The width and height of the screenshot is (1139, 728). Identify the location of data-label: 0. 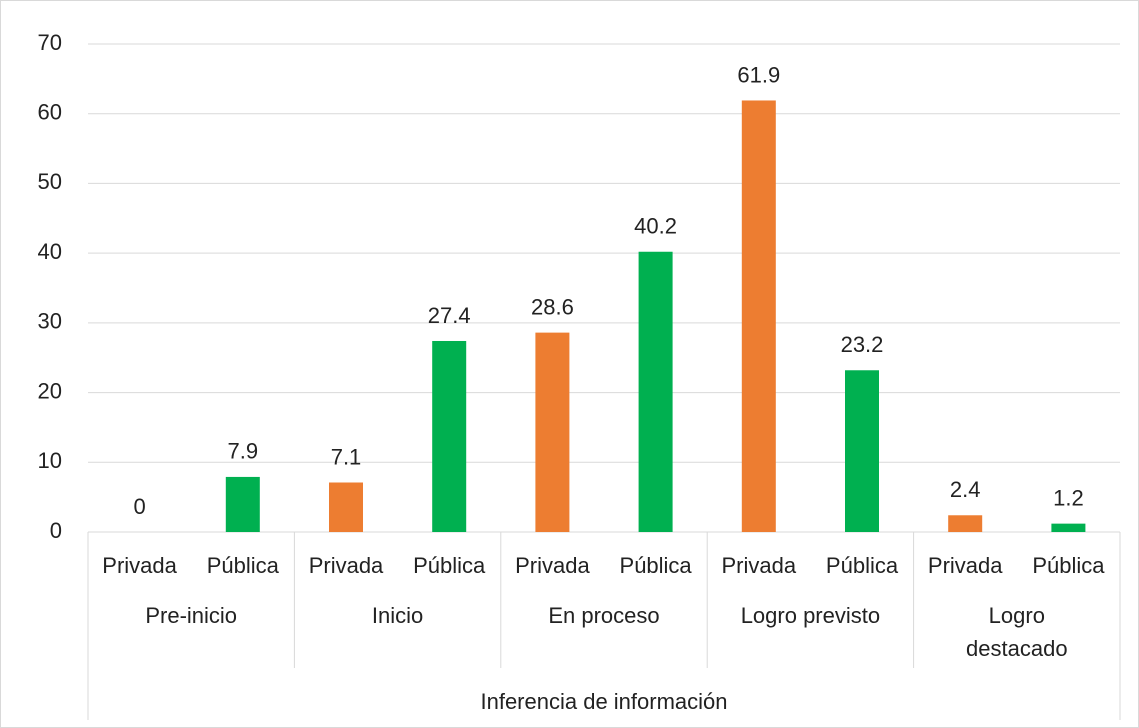
(139, 506).